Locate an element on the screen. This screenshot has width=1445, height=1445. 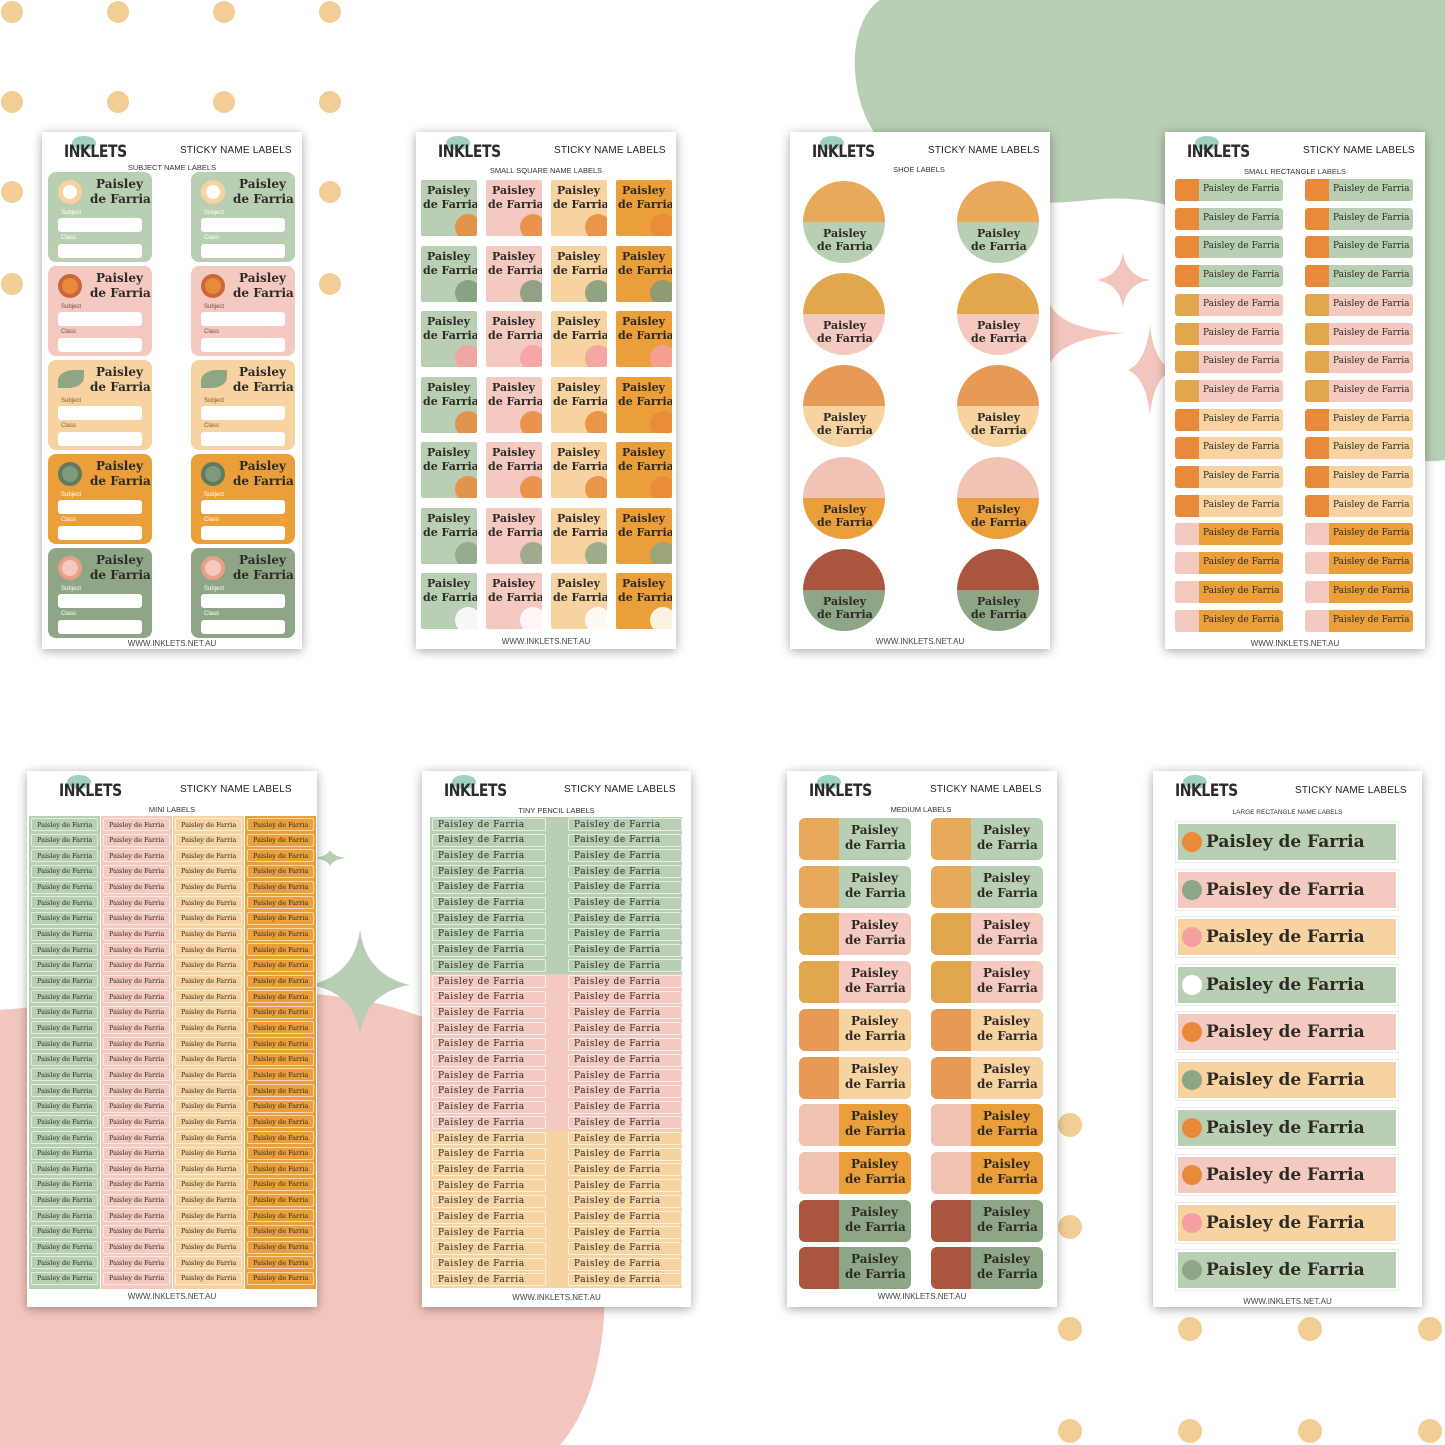
sheet-subtitle: SMALL RECTANGLE LABELS is located at coordinates (1295, 171).